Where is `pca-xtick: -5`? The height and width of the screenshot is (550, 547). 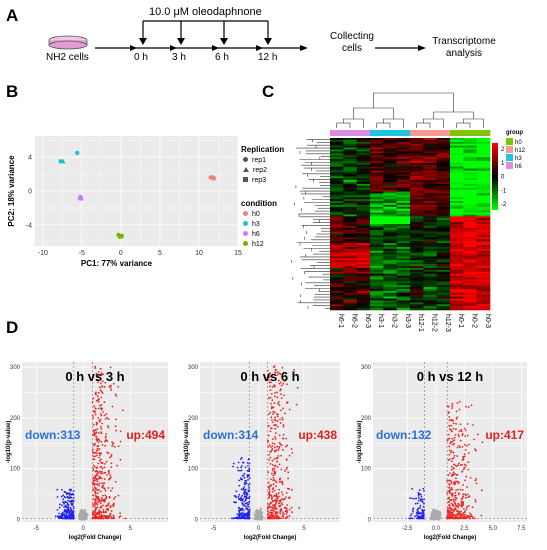 pca-xtick: -5 is located at coordinates (82, 253).